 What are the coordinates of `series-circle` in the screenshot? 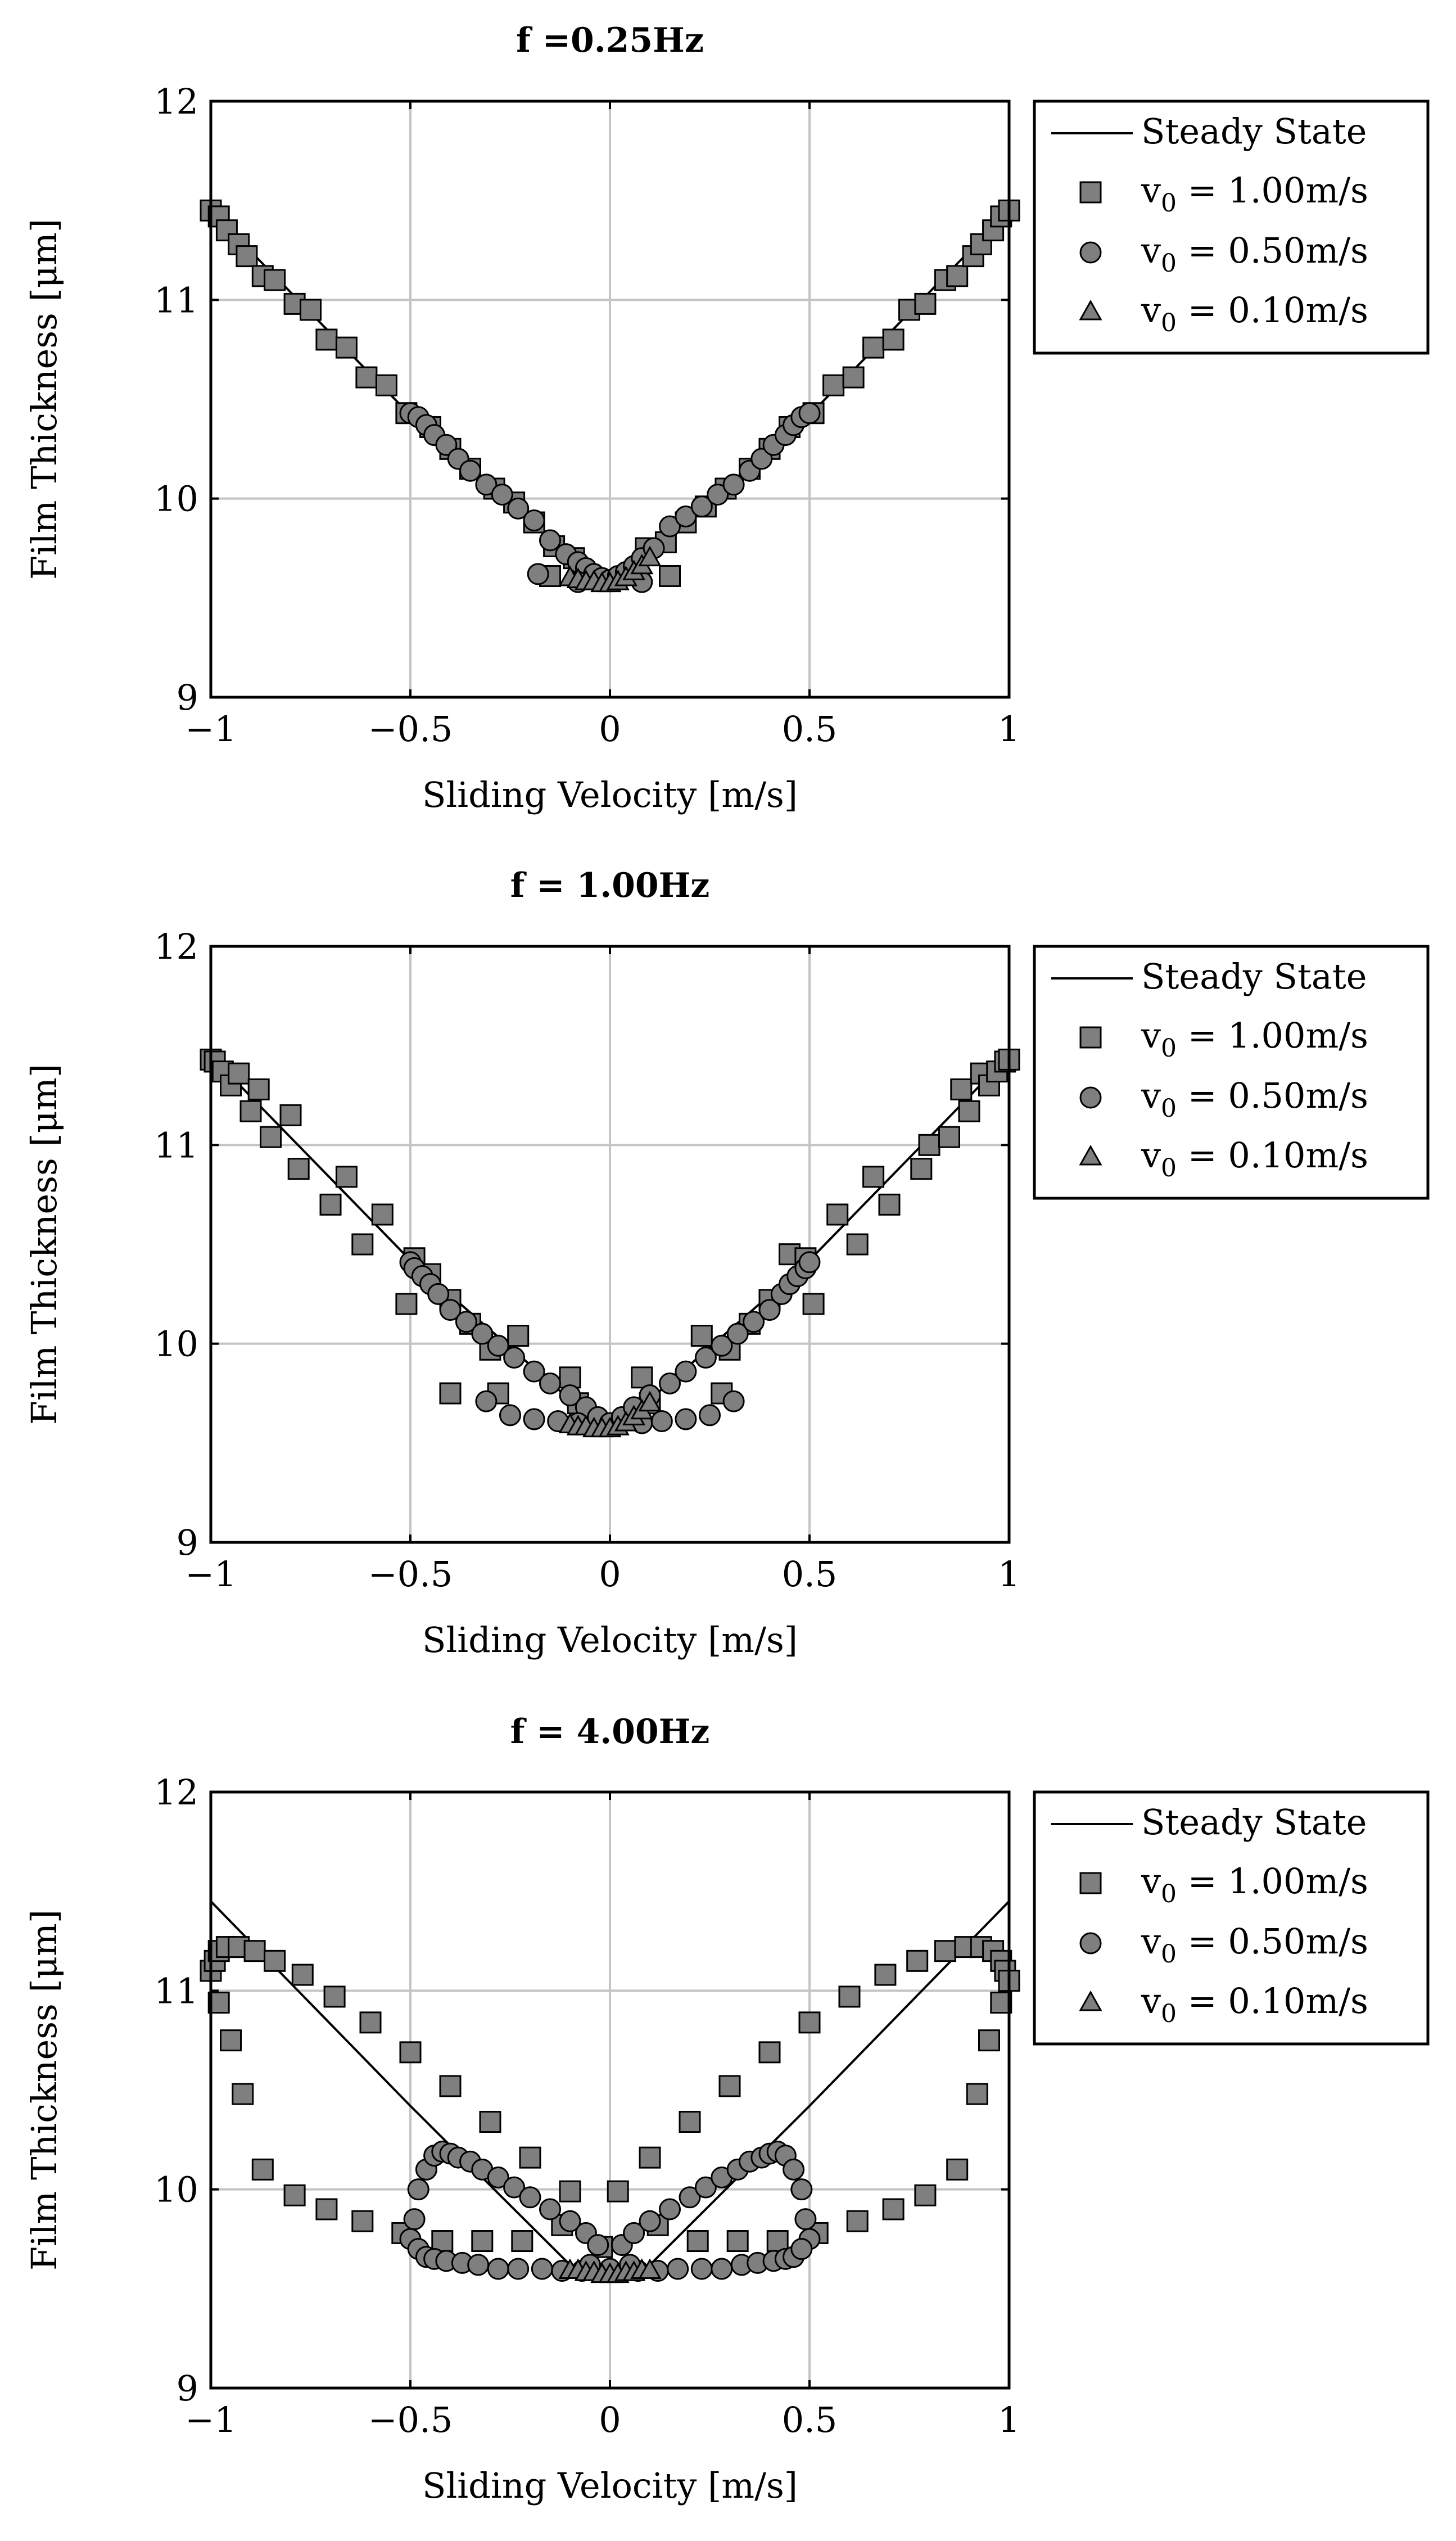 It's located at (610, 2211).